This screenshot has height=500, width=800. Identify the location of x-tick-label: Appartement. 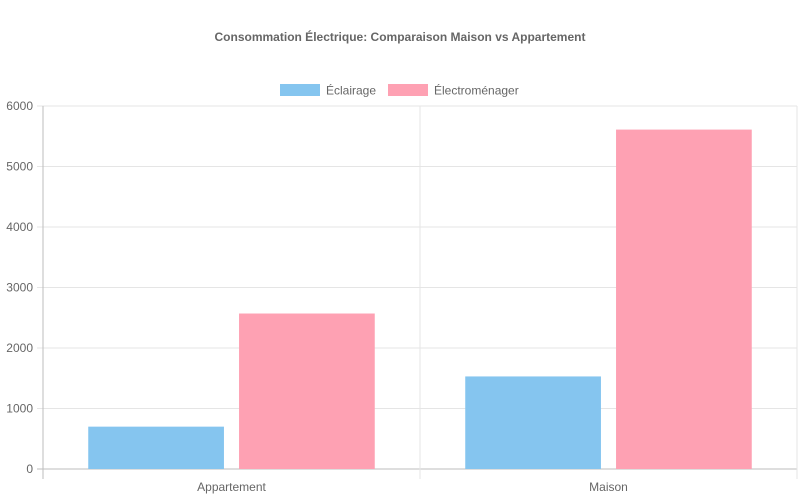
(231, 487).